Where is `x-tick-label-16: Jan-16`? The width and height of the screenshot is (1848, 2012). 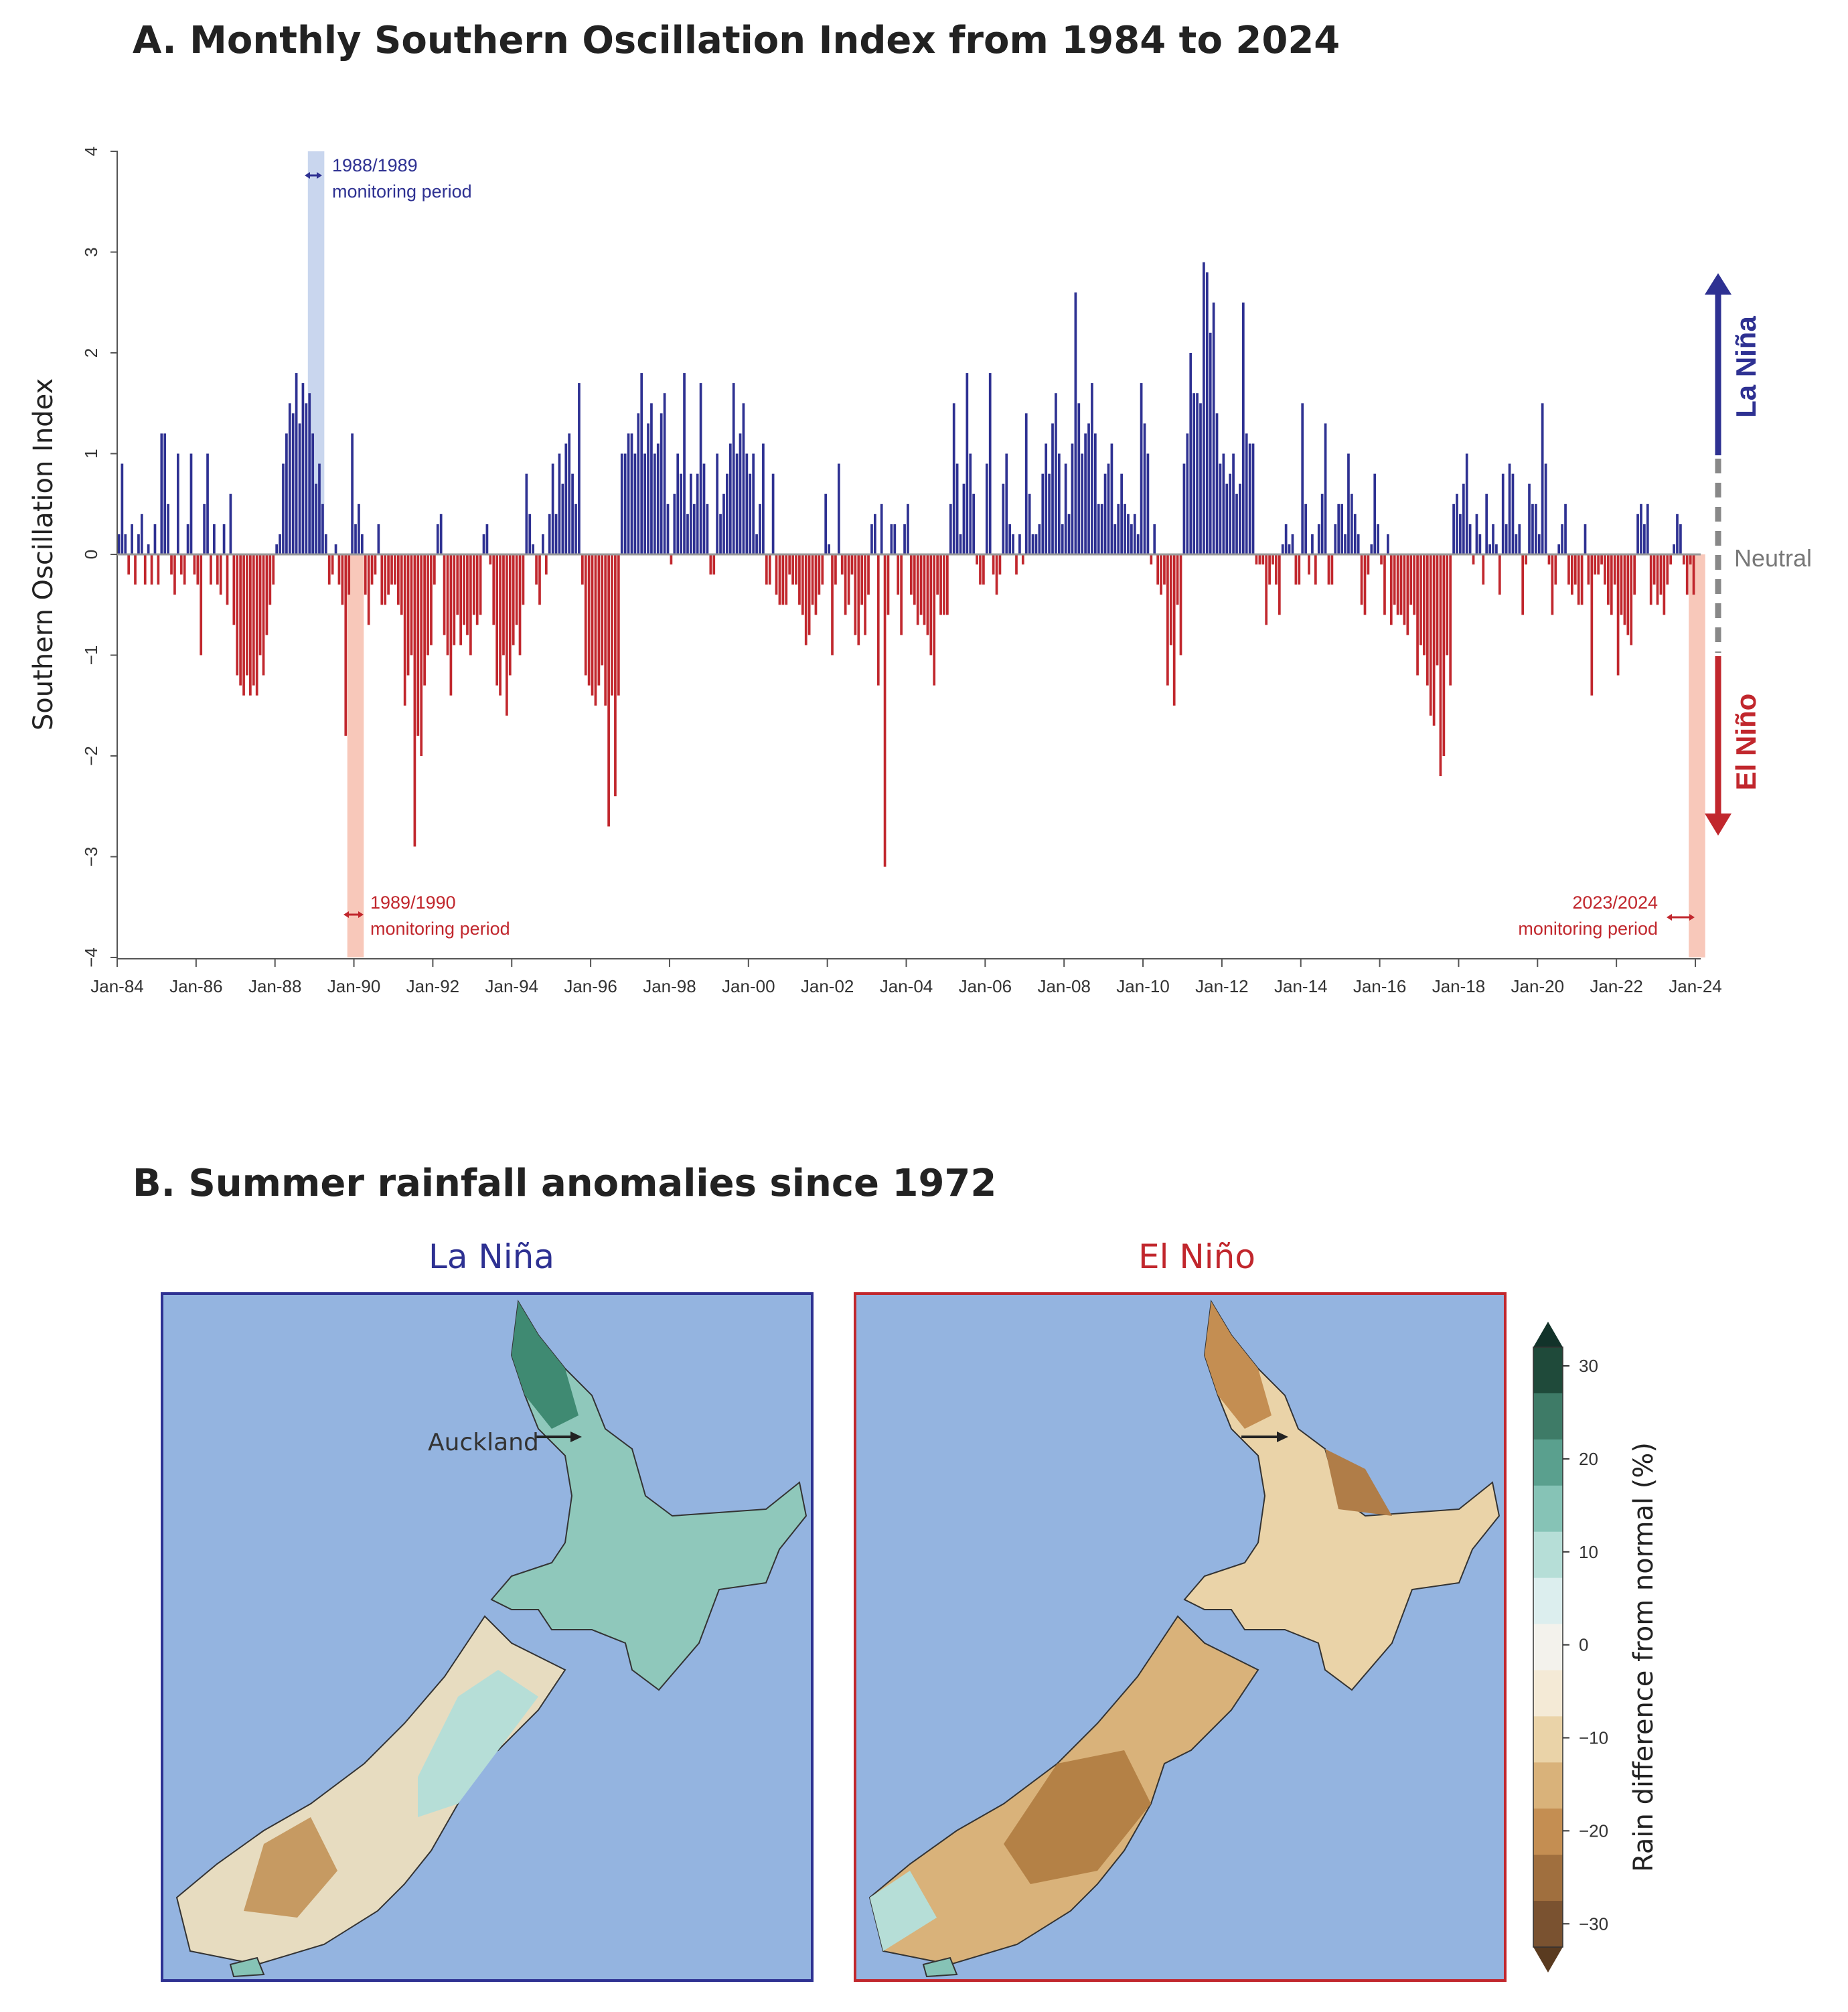 x-tick-label-16: Jan-16 is located at coordinates (1380, 986).